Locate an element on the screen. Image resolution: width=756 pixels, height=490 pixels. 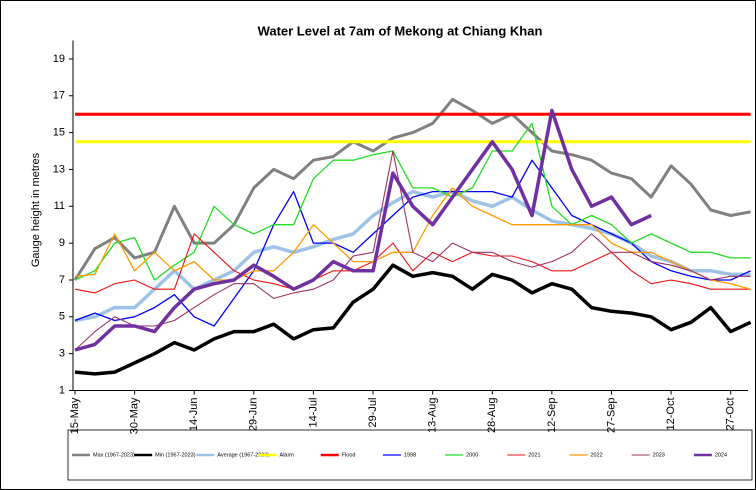
legend-label: 1998 is located at coordinates (410, 455).